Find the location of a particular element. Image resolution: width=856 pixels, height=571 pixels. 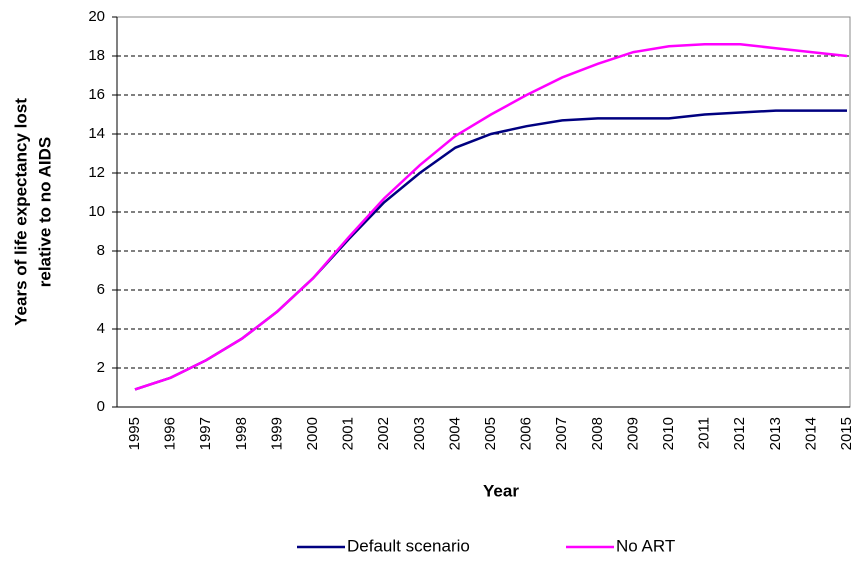

y-tick-label: 6 is located at coordinates (101, 289).